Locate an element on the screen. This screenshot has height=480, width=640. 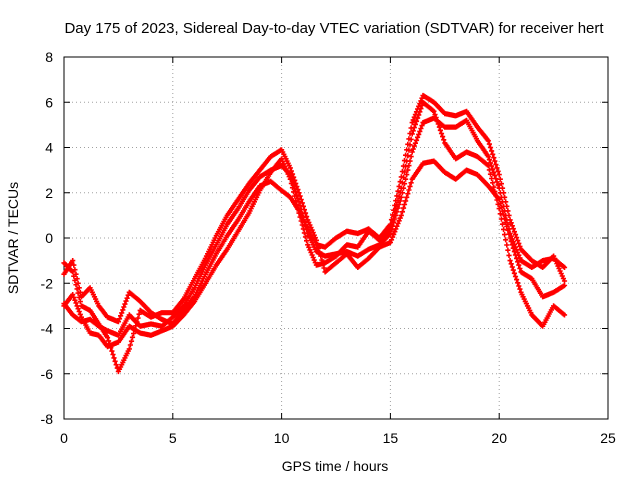
x-axis-label: GPS time / hours is located at coordinates (335, 466).